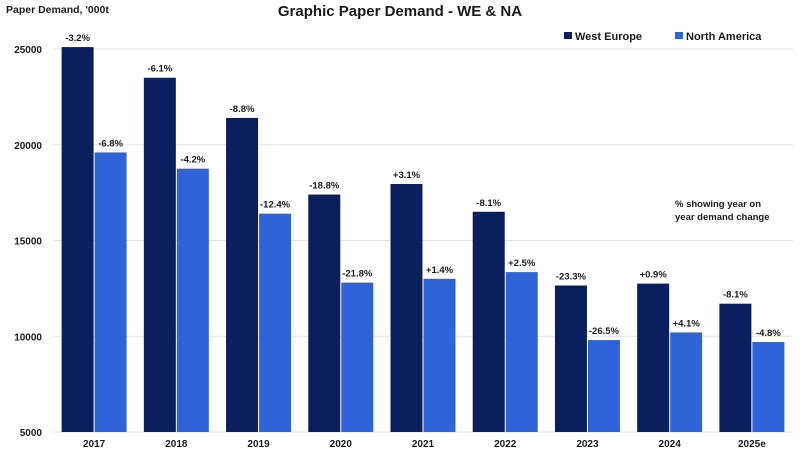 This screenshot has width=800, height=455. What do you see at coordinates (275, 322) in the screenshot?
I see `bar-north-america-2019` at bounding box center [275, 322].